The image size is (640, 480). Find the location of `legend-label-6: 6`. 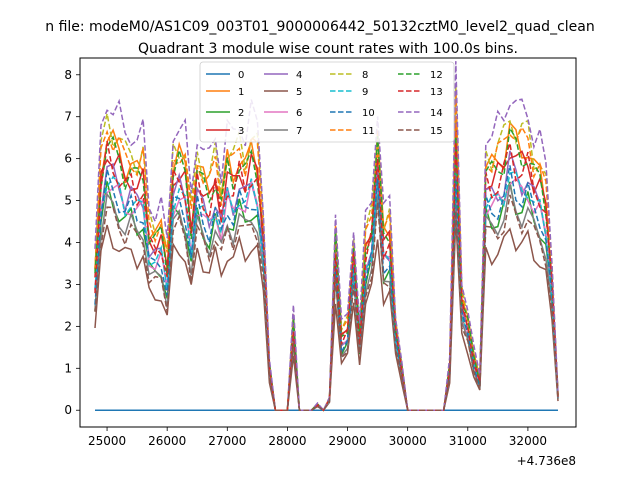

legend-label-6: 6 is located at coordinates (299, 113).